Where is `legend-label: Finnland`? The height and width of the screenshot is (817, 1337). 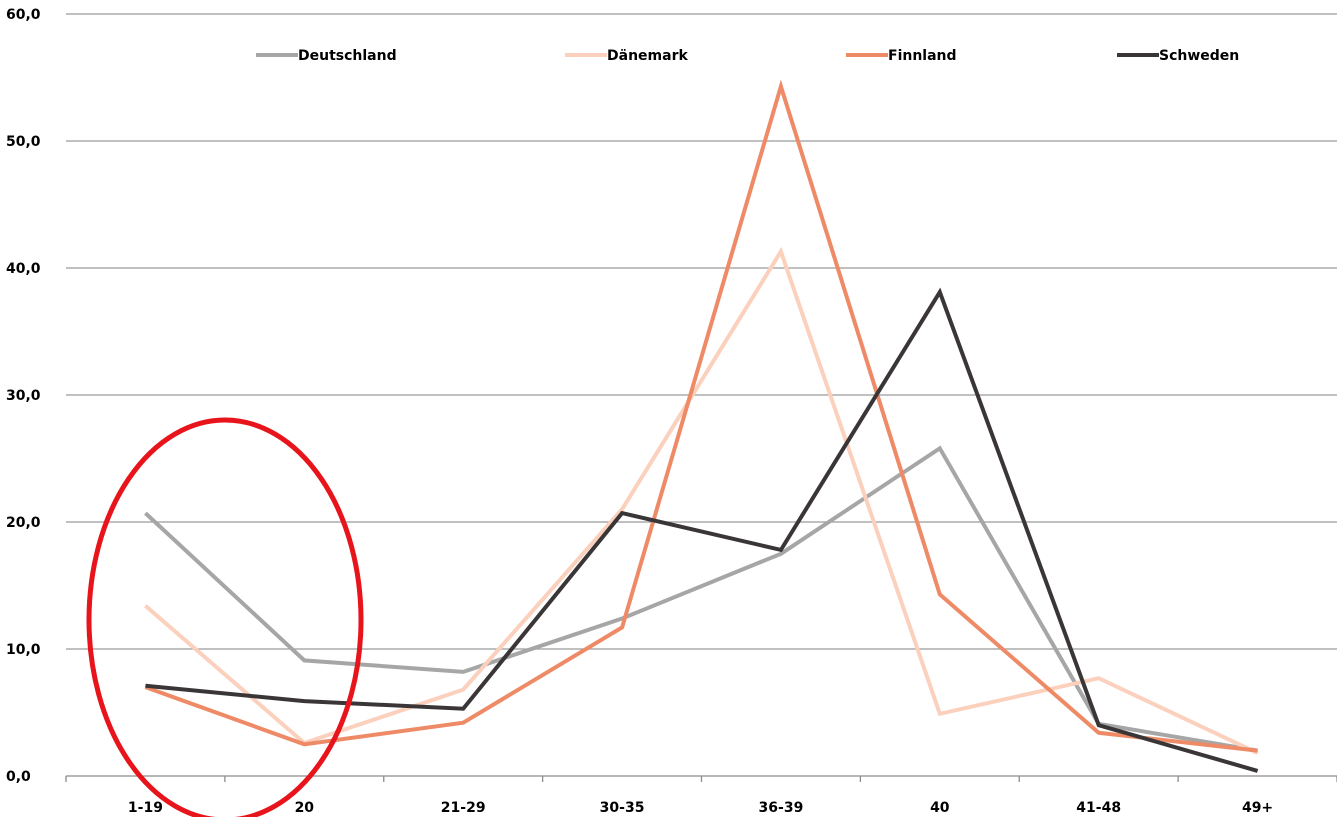 legend-label: Finnland is located at coordinates (922, 56).